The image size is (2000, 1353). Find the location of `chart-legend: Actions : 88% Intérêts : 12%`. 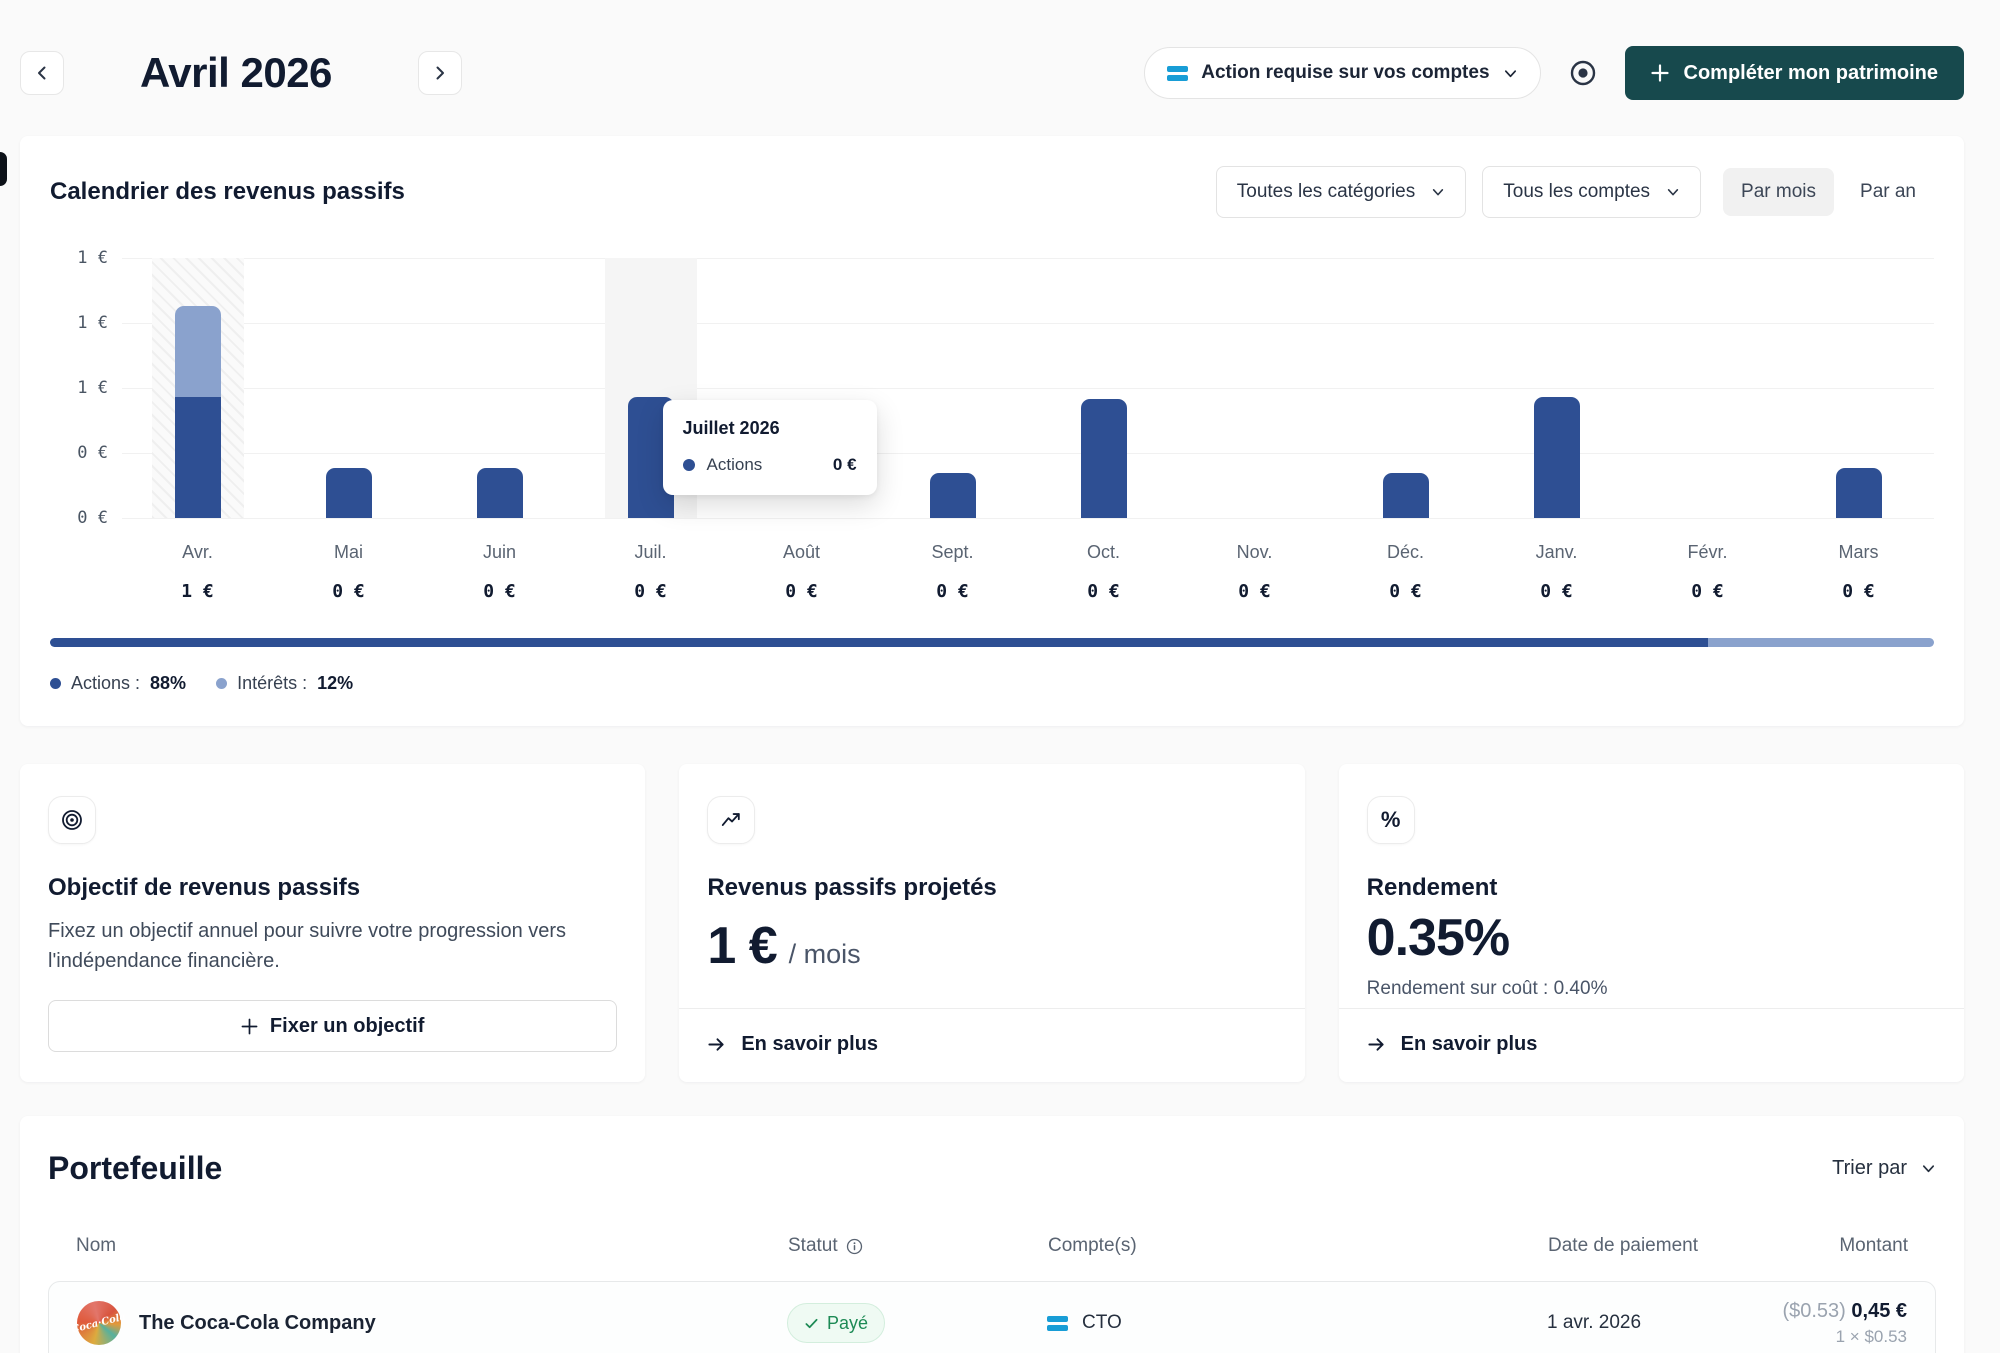

chart-legend: Actions : 88% Intérêts : 12% is located at coordinates (992, 683).